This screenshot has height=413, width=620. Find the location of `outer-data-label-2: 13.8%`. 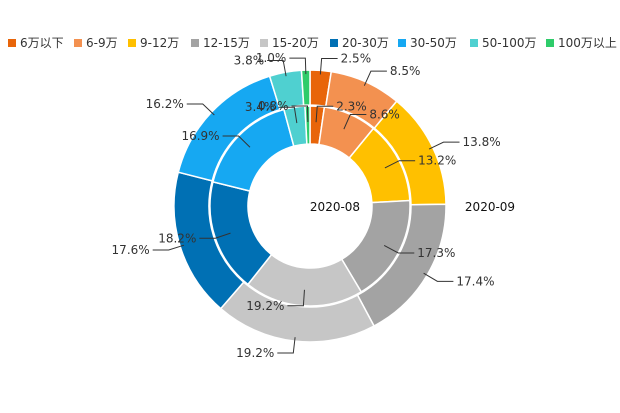

outer-data-label-2: 13.8% is located at coordinates (482, 142).